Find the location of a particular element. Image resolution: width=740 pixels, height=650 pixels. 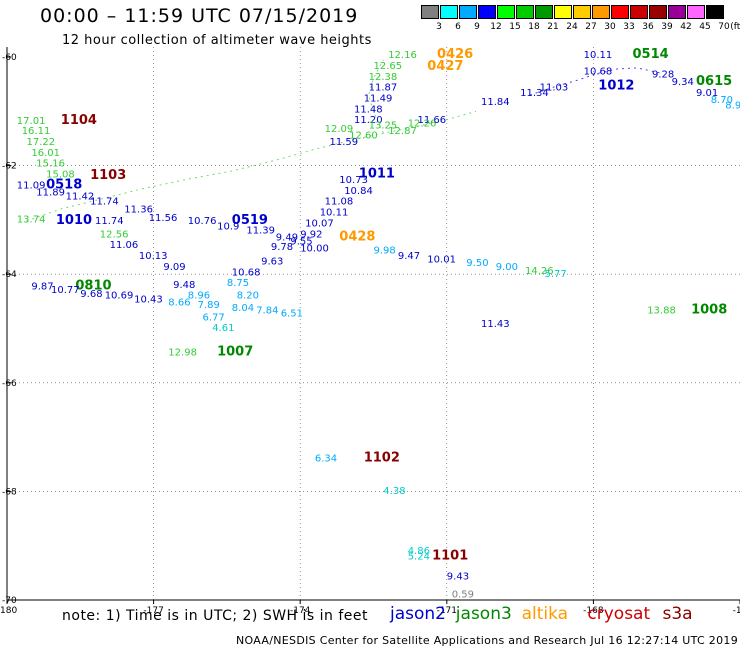

wave-height-label: 11.03 is located at coordinates (554, 88).